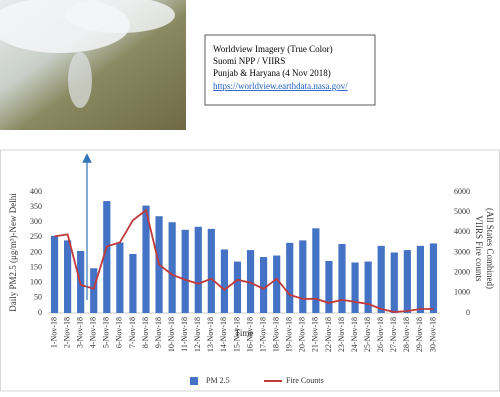 The image size is (500, 397). I want to click on info-border, so click(290, 70).